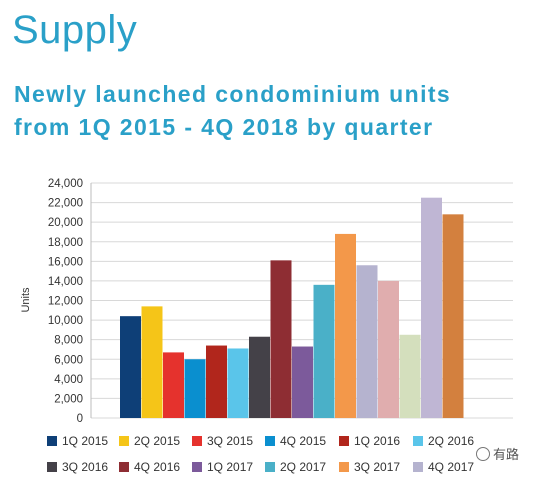 The height and width of the screenshot is (481, 548). I want to click on y-tick-label: 10,000, so click(65, 321).